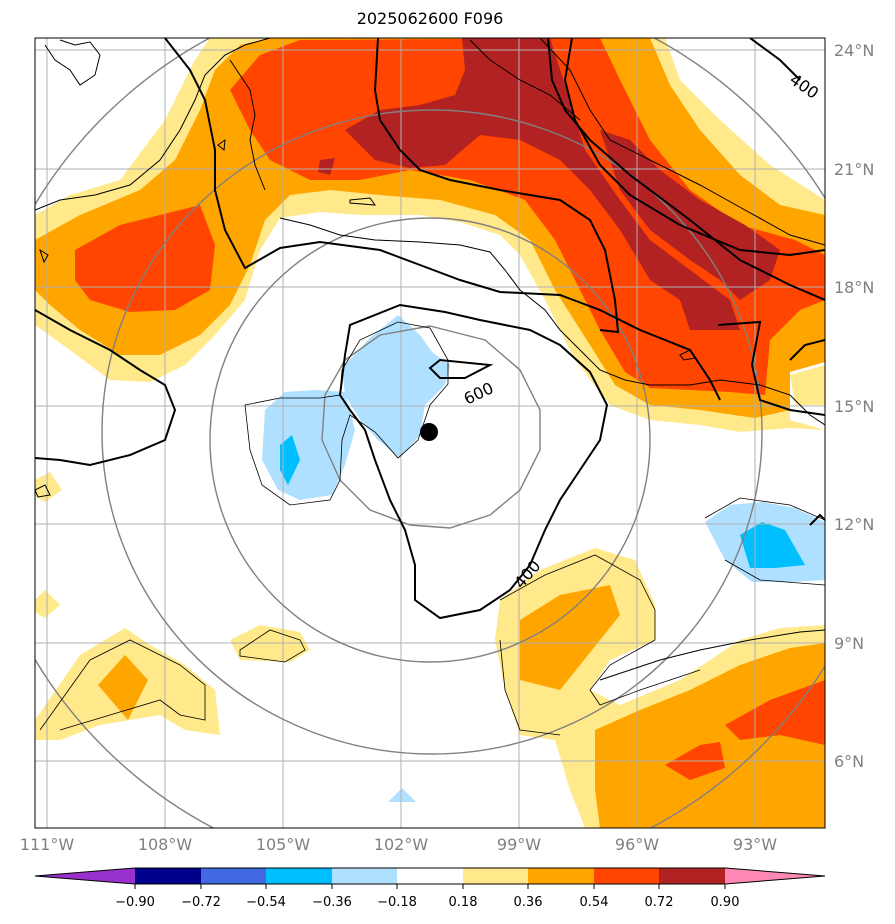 Image resolution: width=895 pixels, height=924 pixels. Describe the element at coordinates (519, 844) in the screenshot. I see `lon-label-99w: 99°W` at that location.